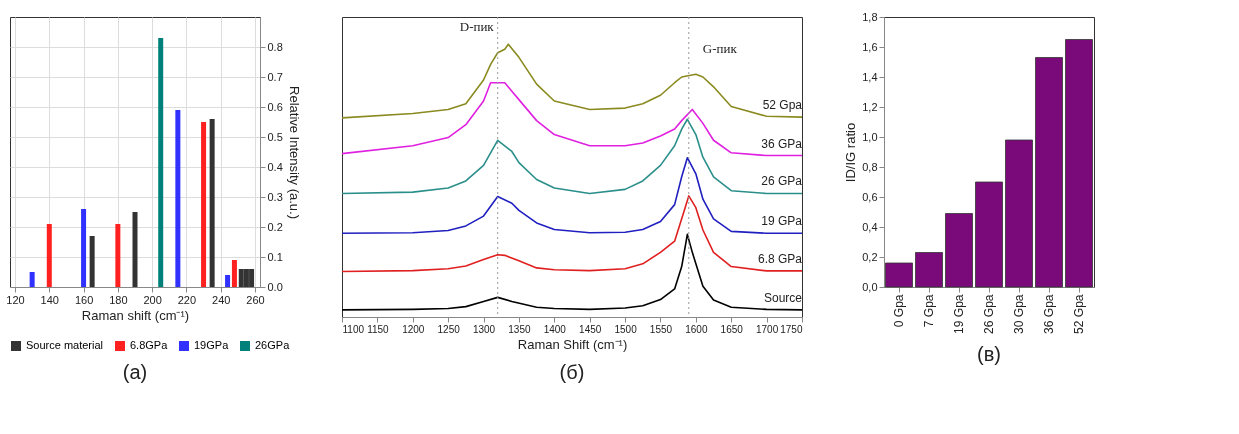  I want to click on text: (a), so click(135, 372).